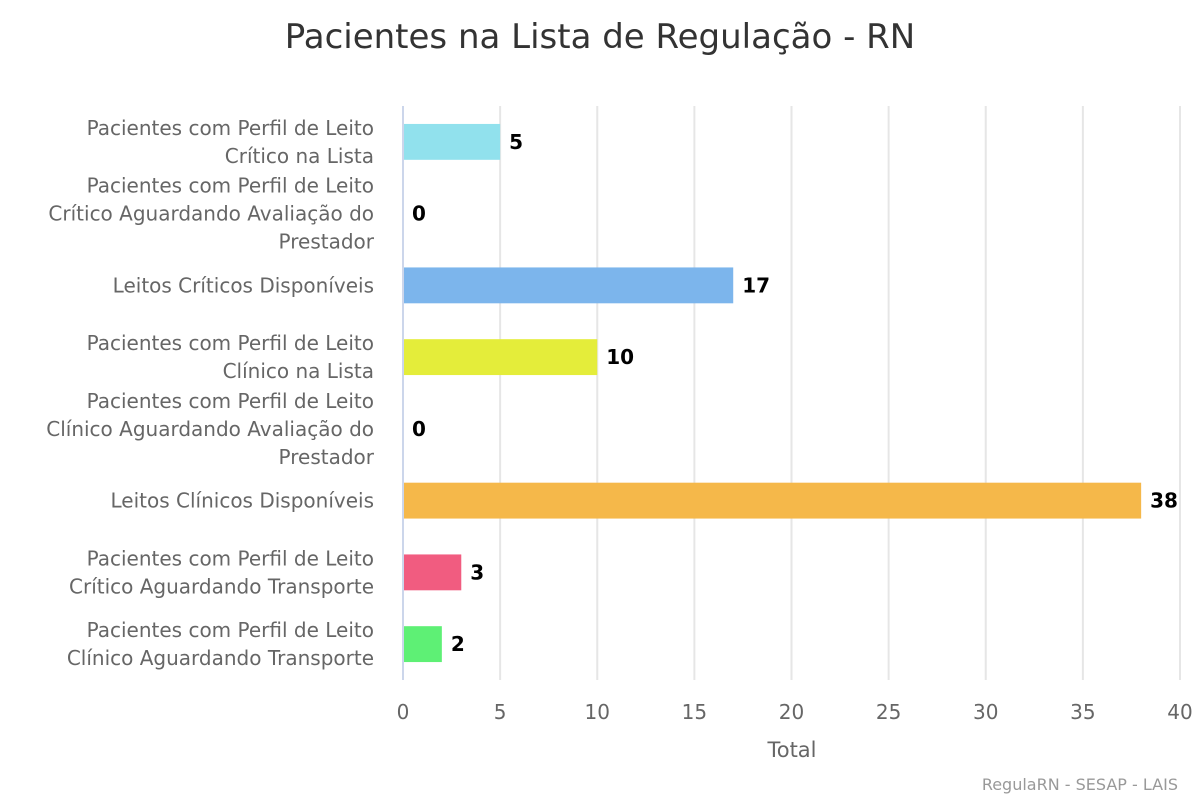  Describe the element at coordinates (1080, 784) in the screenshot. I see `credits: RegulaRN - SESAP - LAIS` at that location.